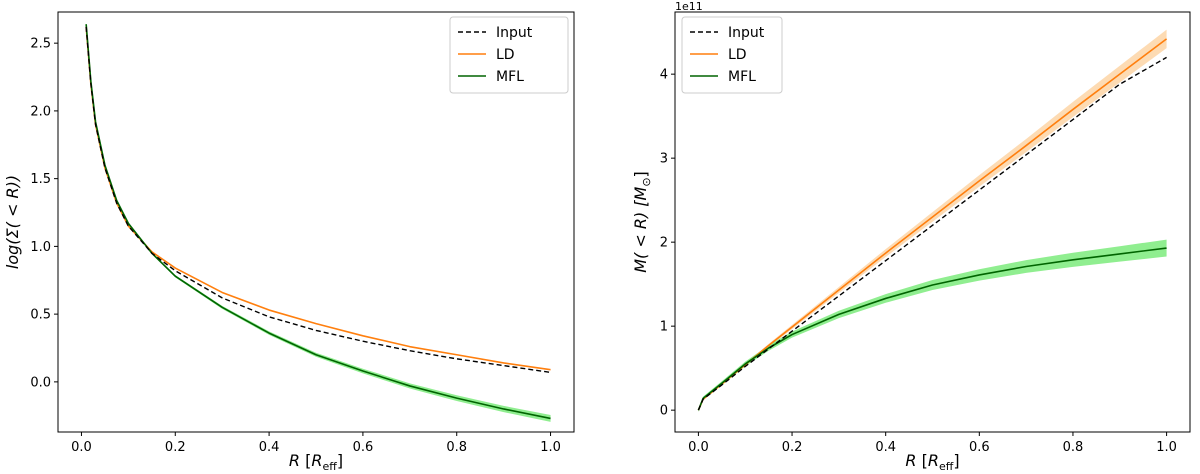  What do you see at coordinates (40, 247) in the screenshot?
I see `y-tick-label: 1.0` at bounding box center [40, 247].